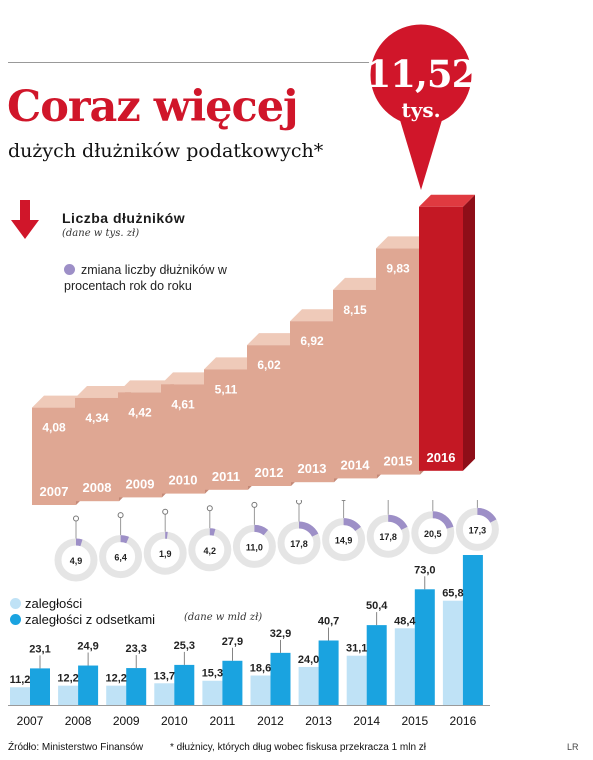 This screenshot has width=593, height=760. Describe the element at coordinates (97, 487) in the screenshot. I see `bar-year-label: 2008` at that location.